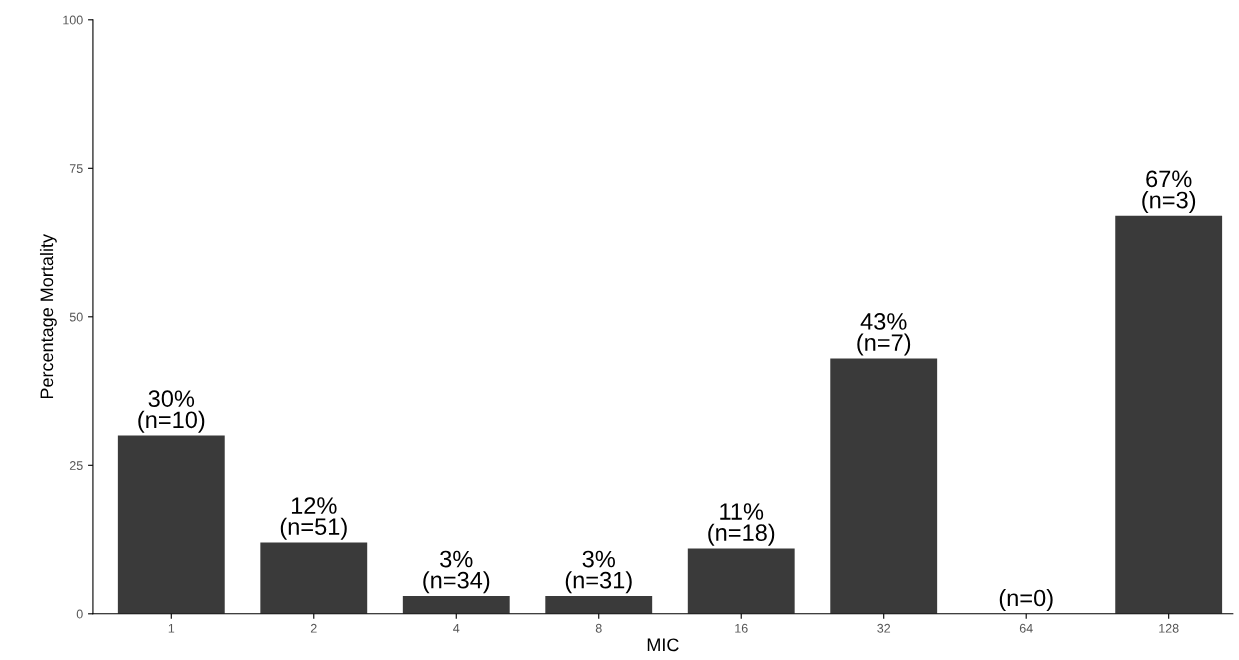 The image size is (1239, 660). Describe the element at coordinates (171, 411) in the screenshot. I see `data-label: 30% (n=10)` at that location.